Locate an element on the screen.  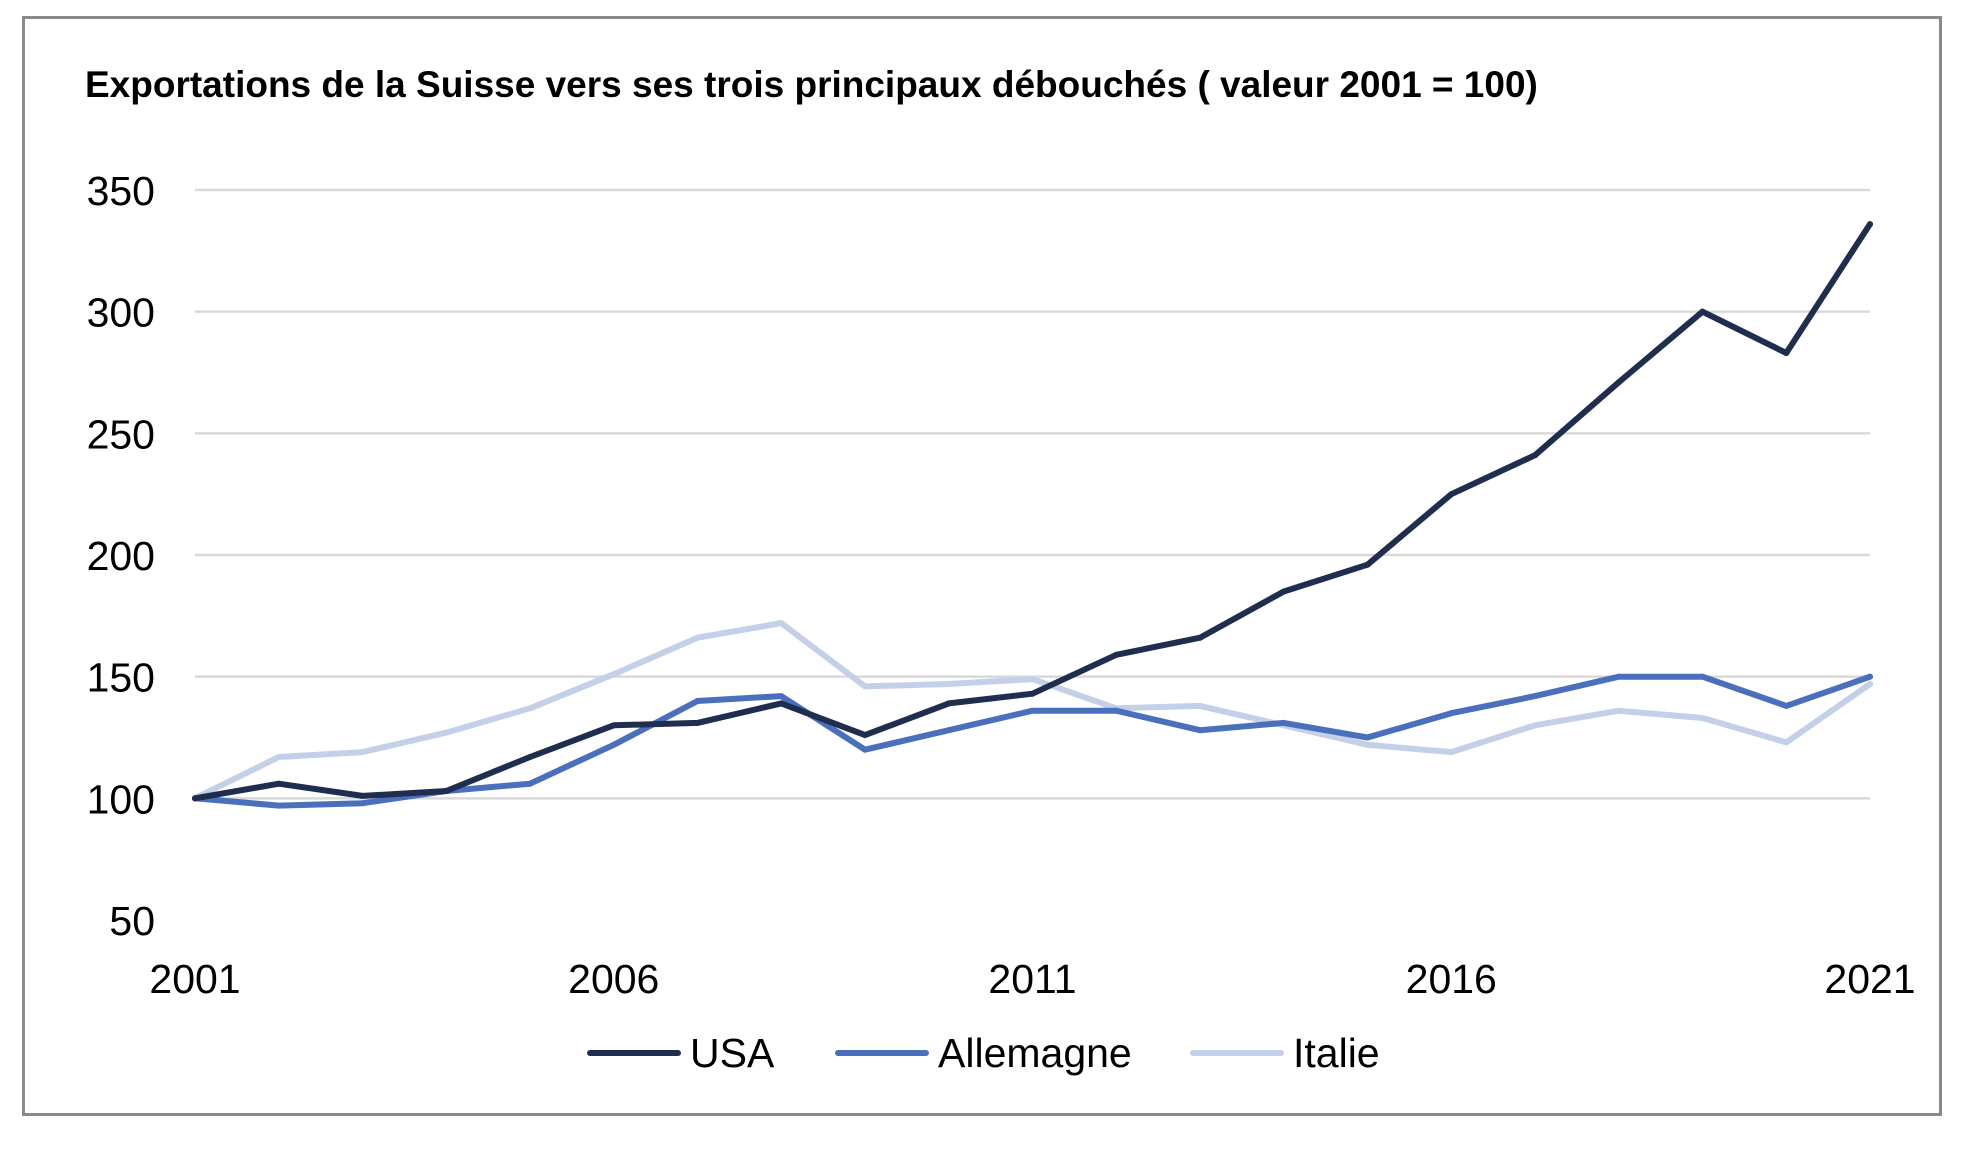
data-point-allemagne-2016 is located at coordinates (1451, 713).